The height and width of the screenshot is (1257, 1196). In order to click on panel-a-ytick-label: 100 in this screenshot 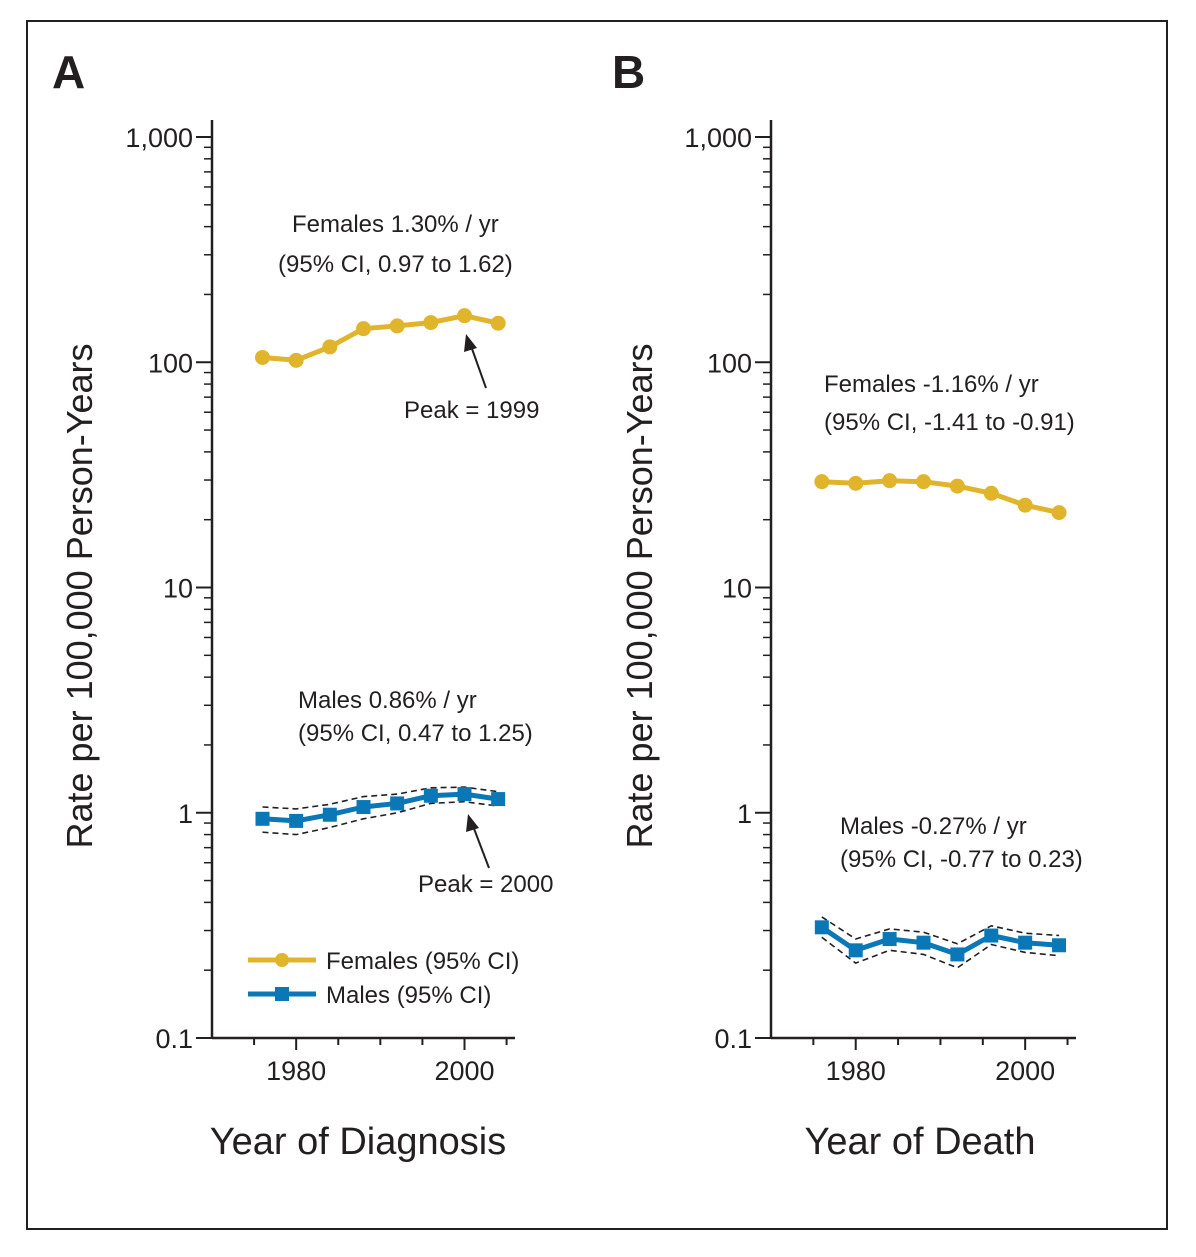, I will do `click(170, 363)`.